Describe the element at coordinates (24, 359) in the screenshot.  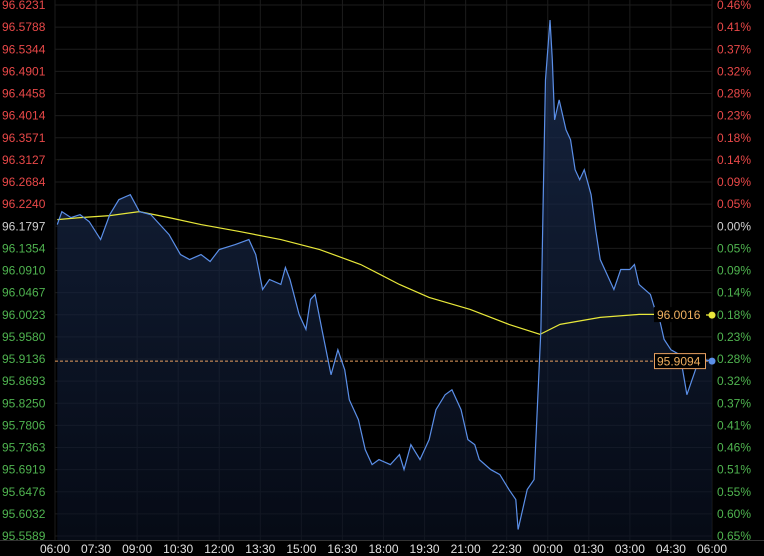
I see `left-tick-label: 95.9136` at that location.